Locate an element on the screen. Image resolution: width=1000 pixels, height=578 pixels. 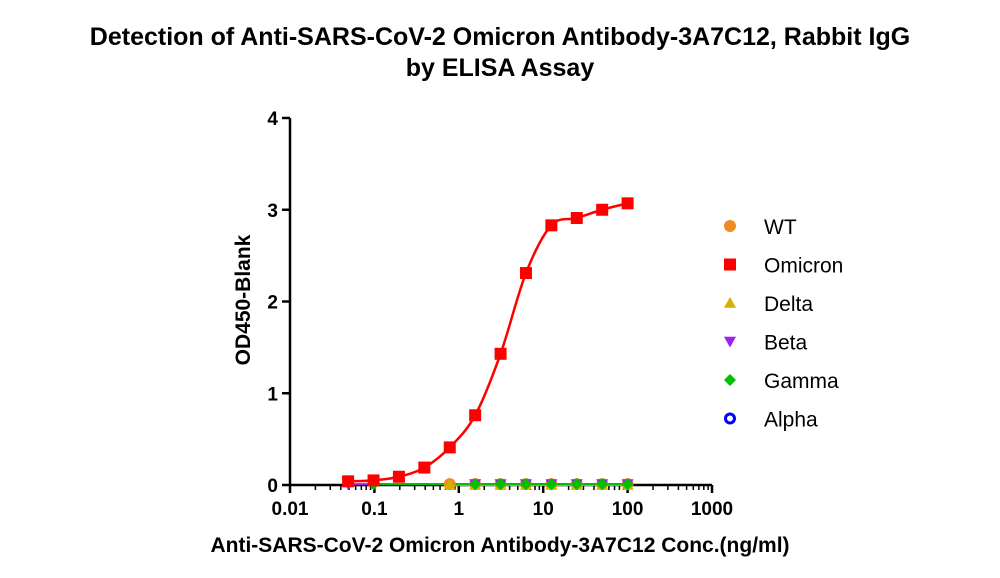
data-points is located at coordinates (488, 344).